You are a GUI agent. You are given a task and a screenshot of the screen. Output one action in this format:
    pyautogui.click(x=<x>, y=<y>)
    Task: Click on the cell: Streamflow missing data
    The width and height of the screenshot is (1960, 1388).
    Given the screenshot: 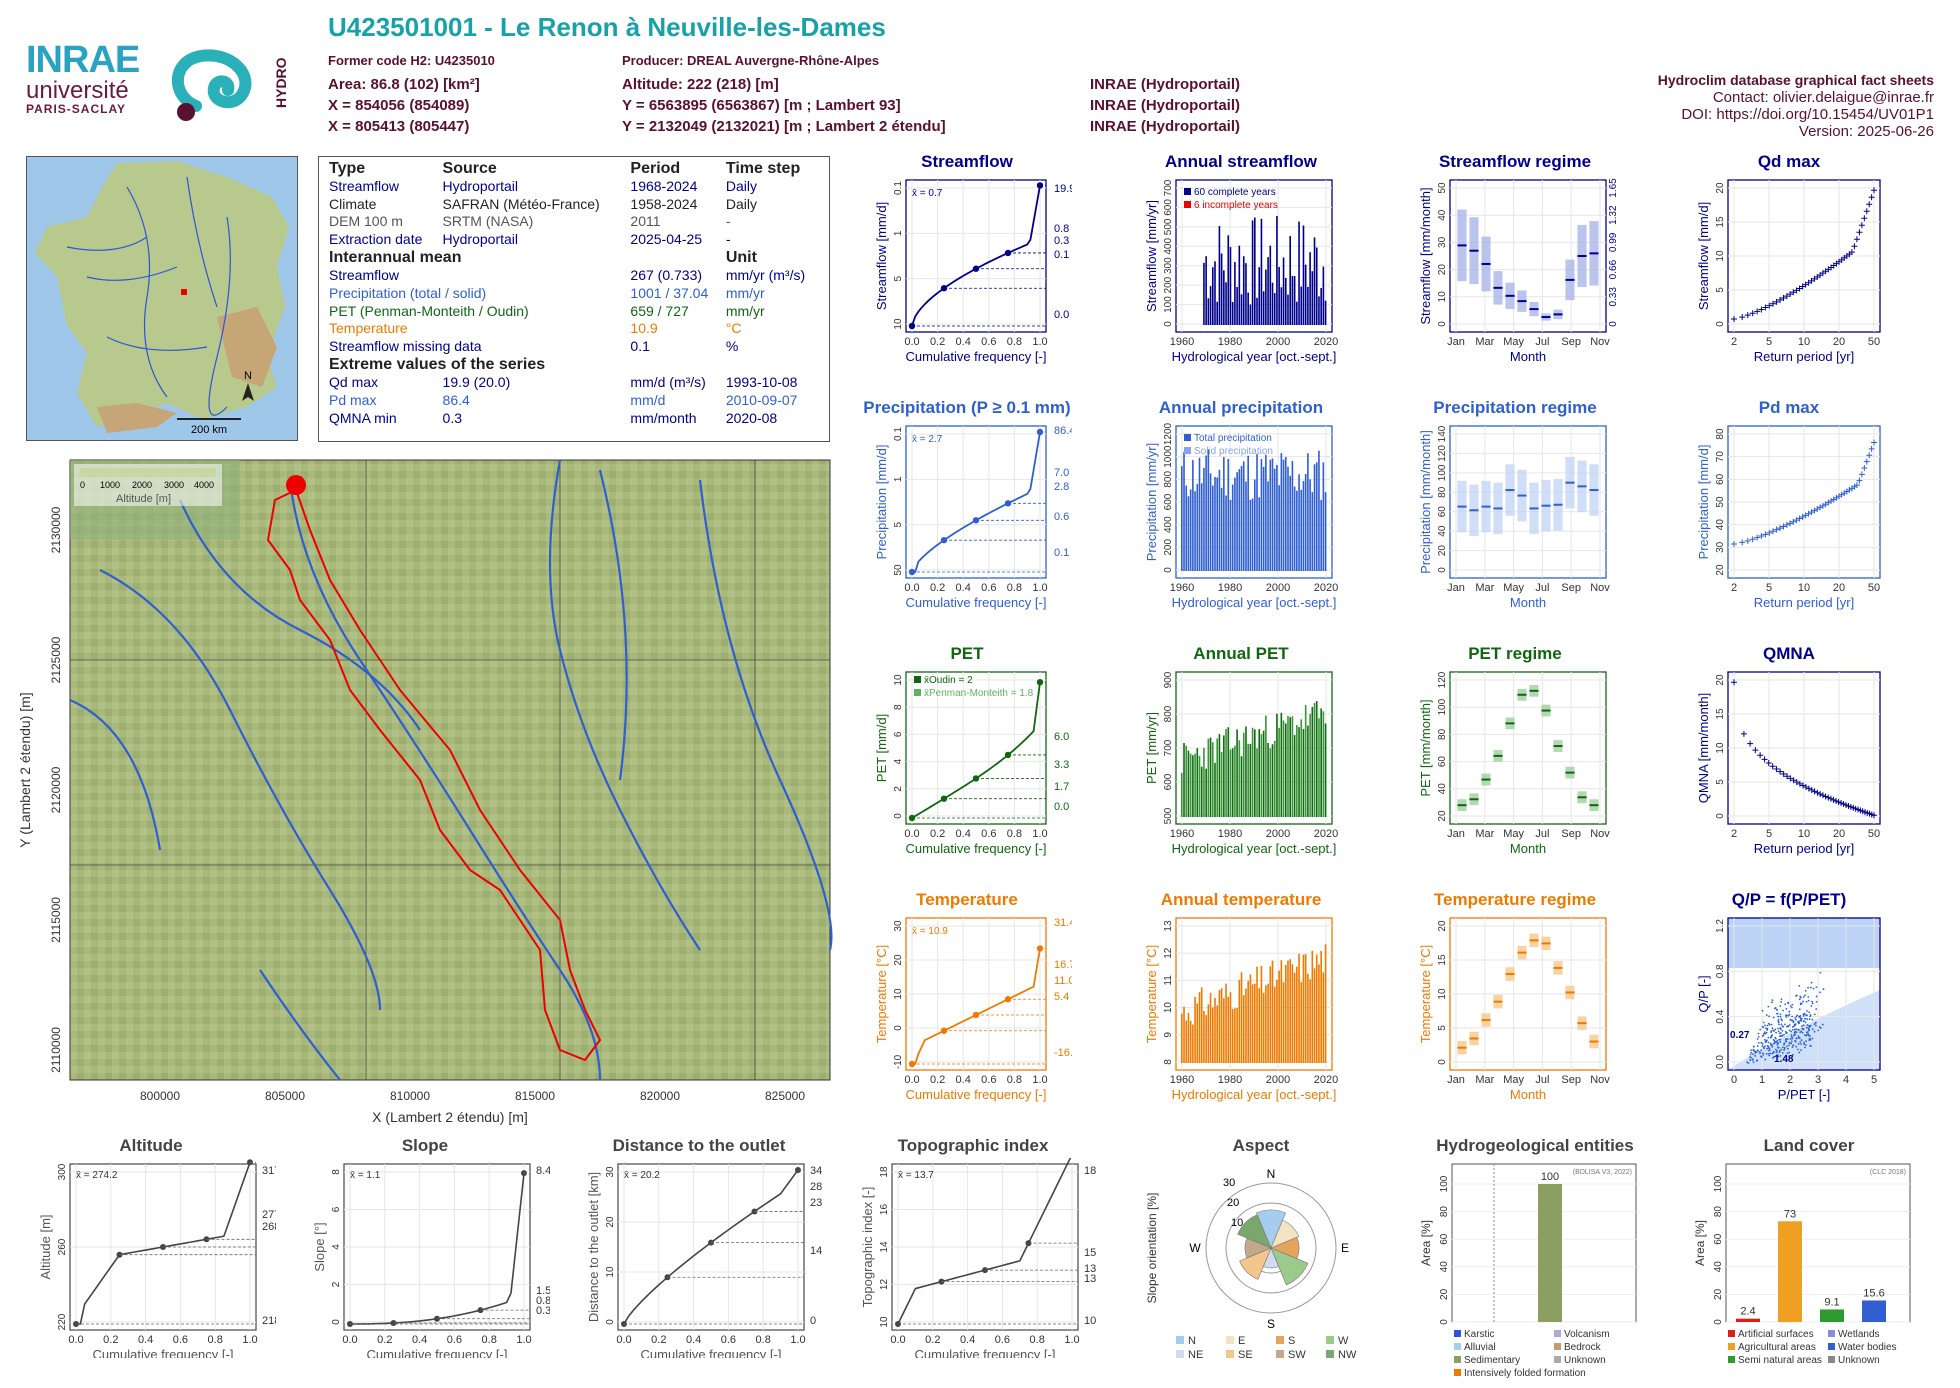 What is the action you would take?
    pyautogui.click(x=405, y=345)
    